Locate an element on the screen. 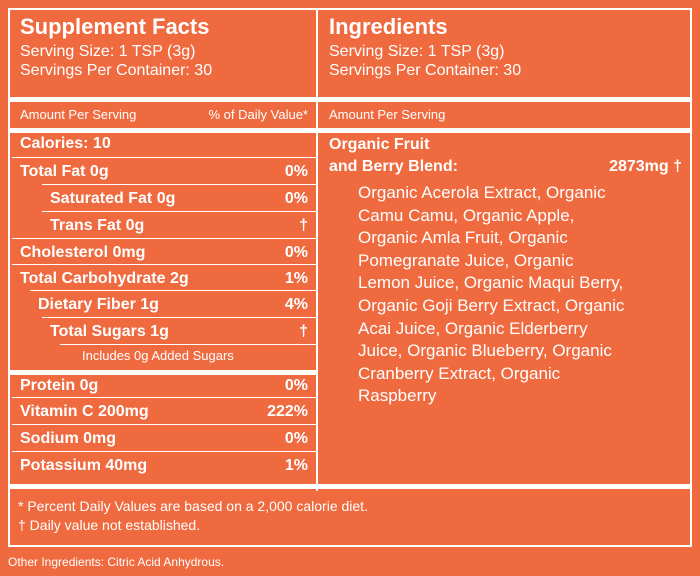 The image size is (700, 576). nutrient-name: Trans Fat 0g is located at coordinates (97, 225).